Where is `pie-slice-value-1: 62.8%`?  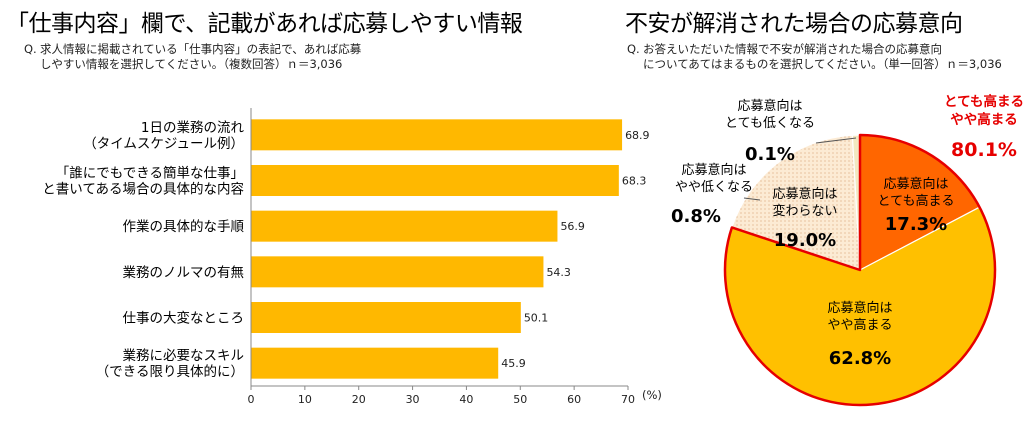
pie-slice-value-1: 62.8% is located at coordinates (860, 358).